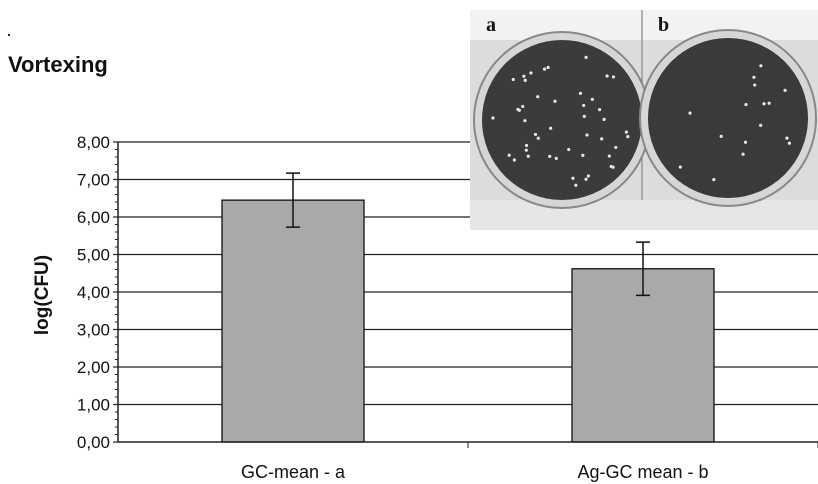 Image resolution: width=818 pixels, height=484 pixels. I want to click on plate-a-agar, so click(562, 120).